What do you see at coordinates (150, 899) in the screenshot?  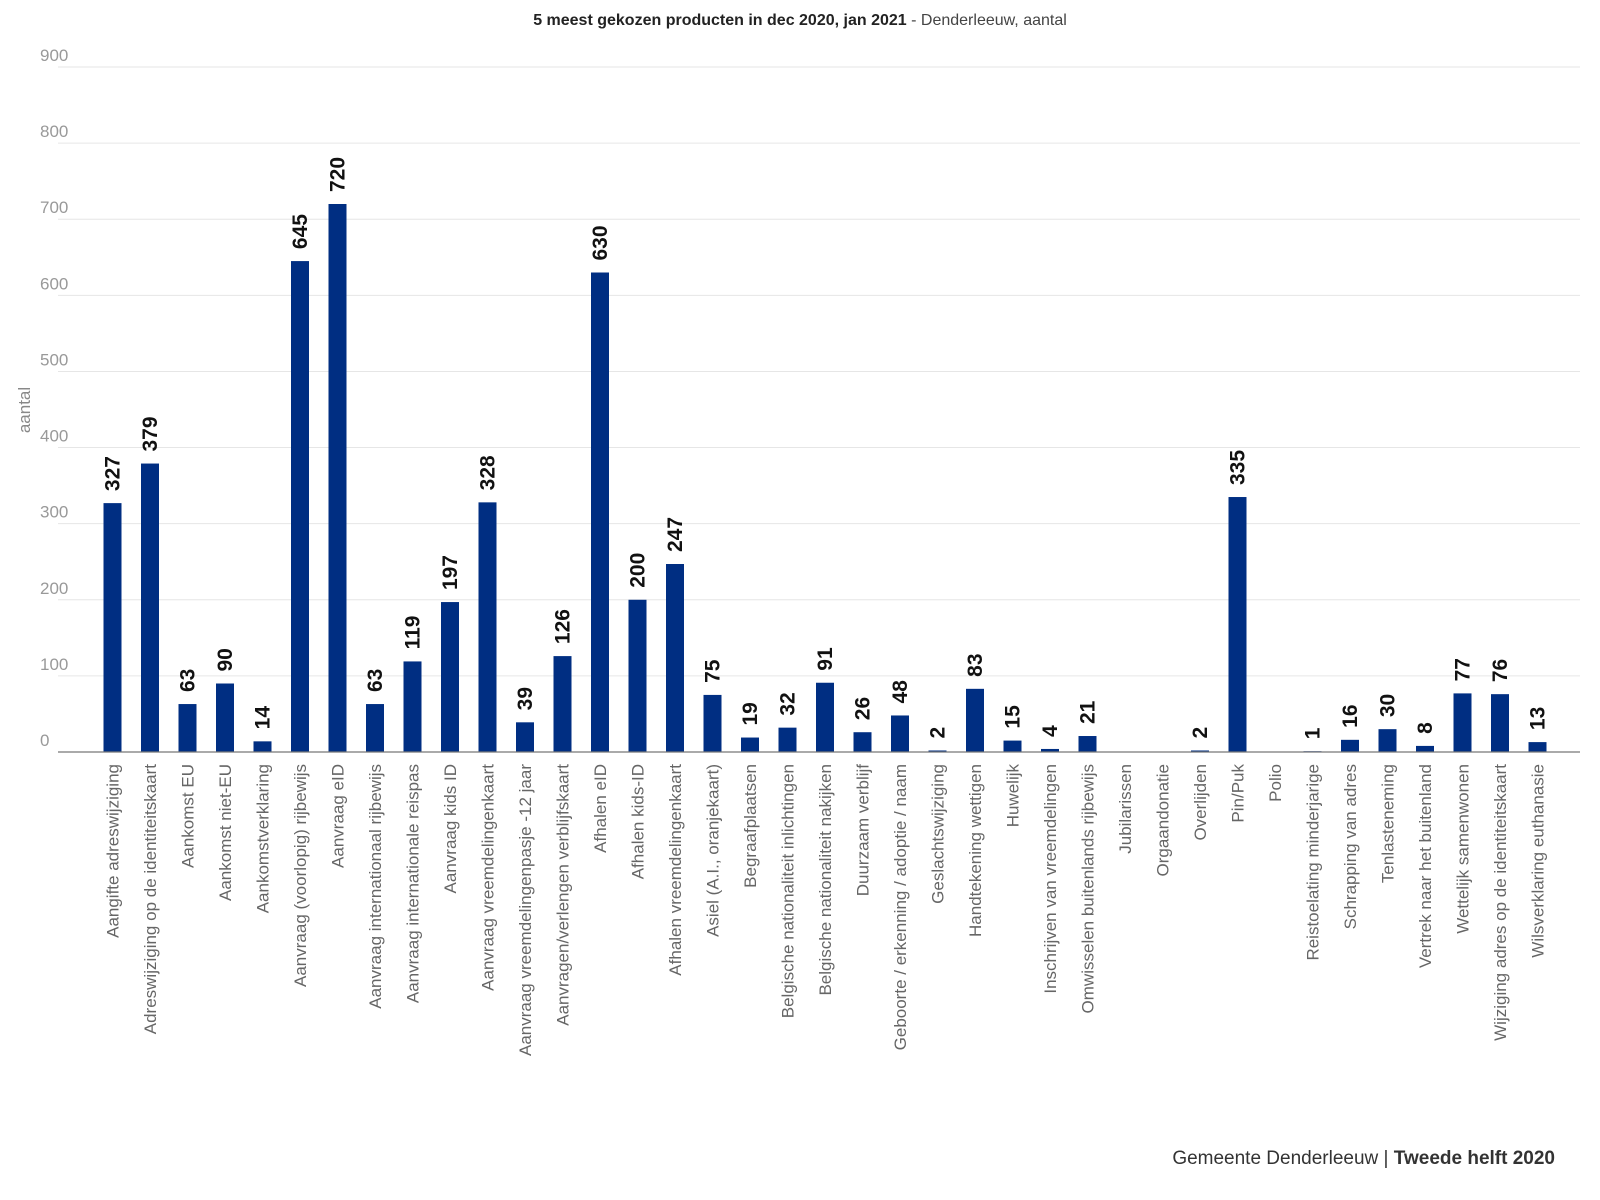 I see `category-label: Adreswijziging op de identiteitskaart` at bounding box center [150, 899].